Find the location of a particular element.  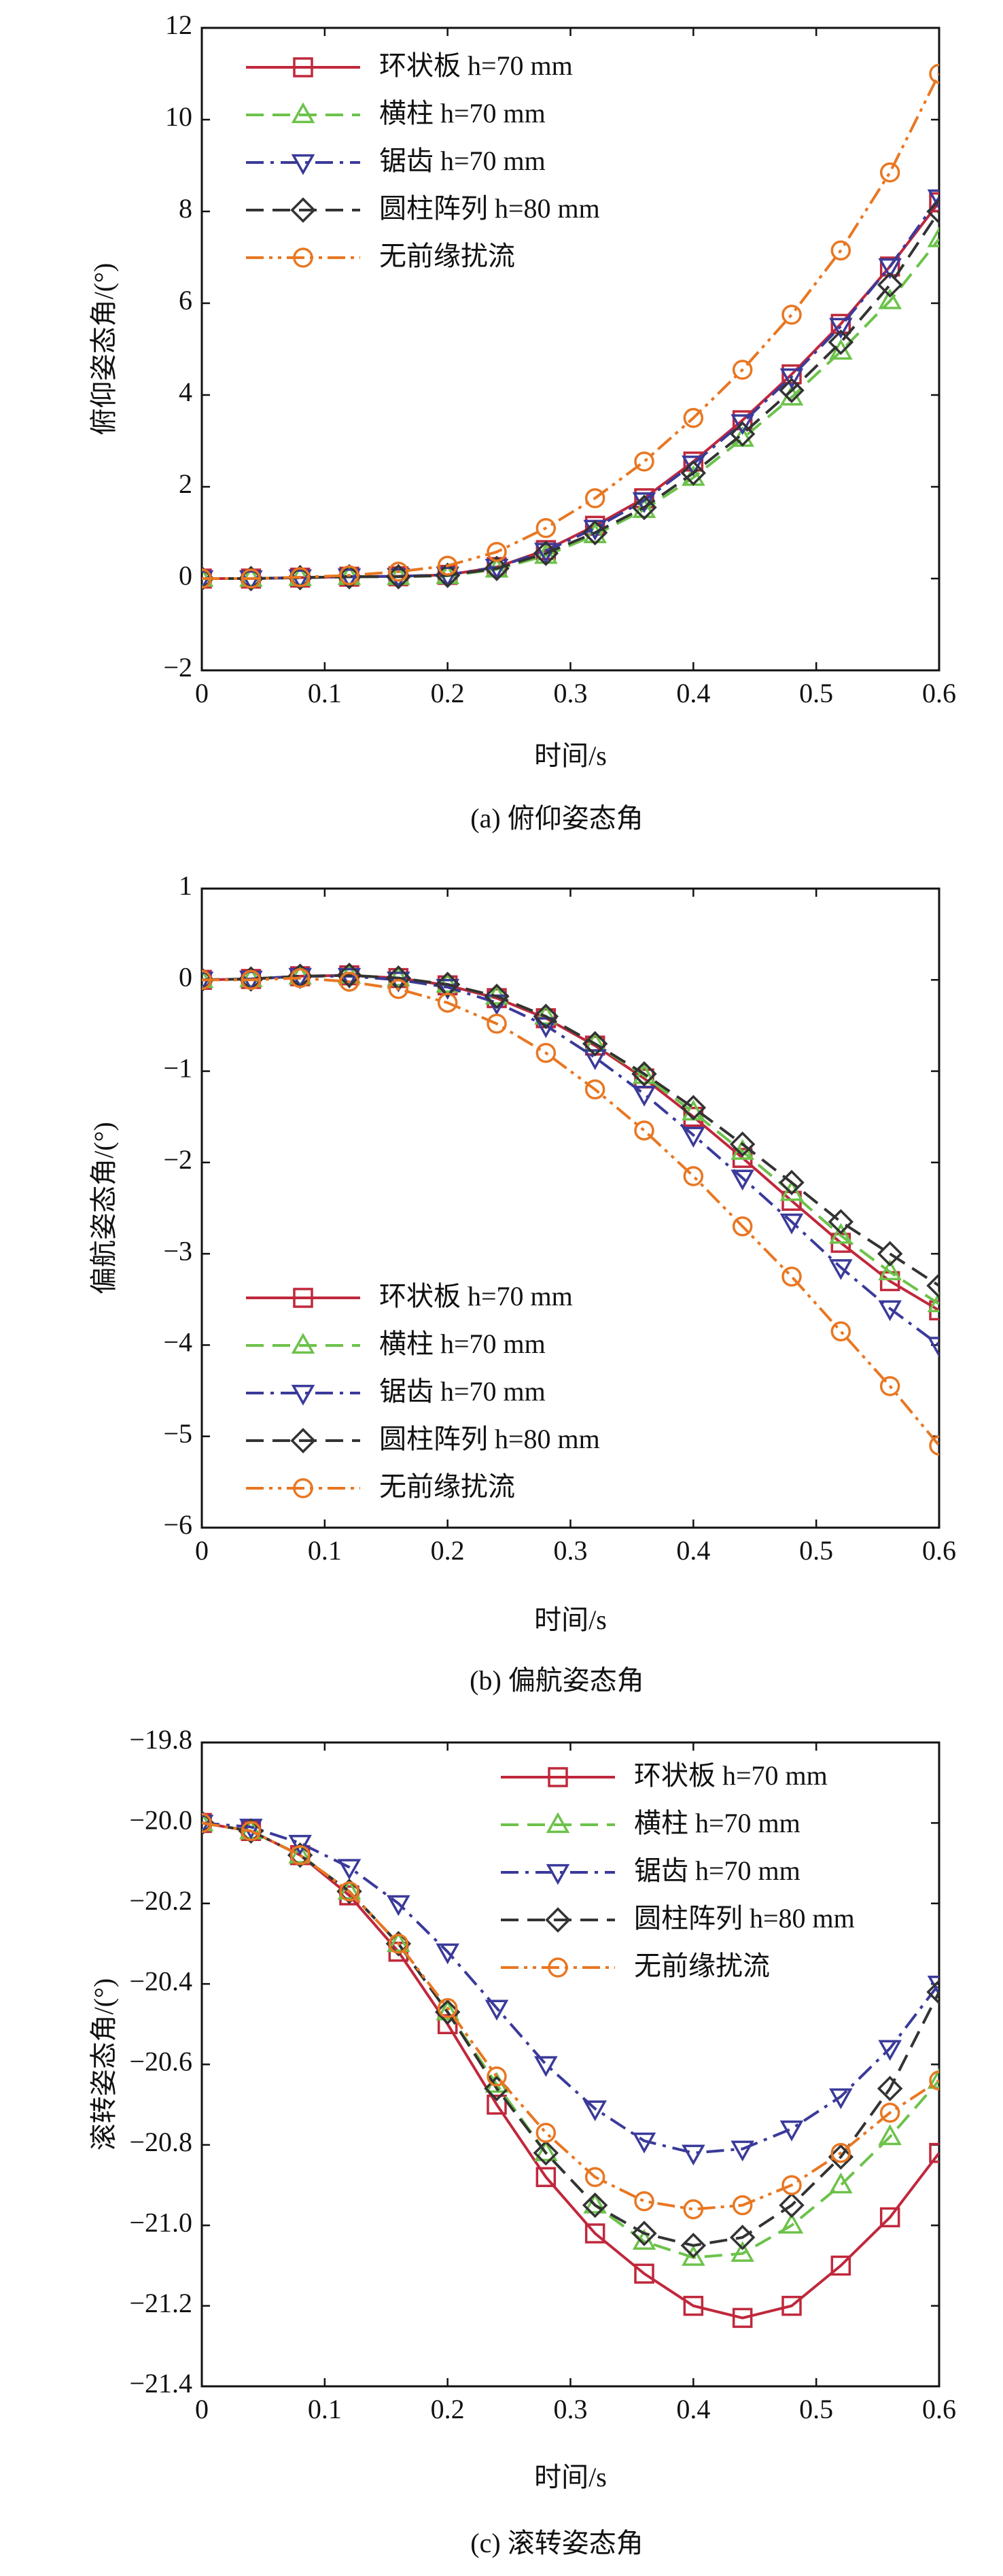

y-tick-label: −21.4 is located at coordinates (160, 2383).